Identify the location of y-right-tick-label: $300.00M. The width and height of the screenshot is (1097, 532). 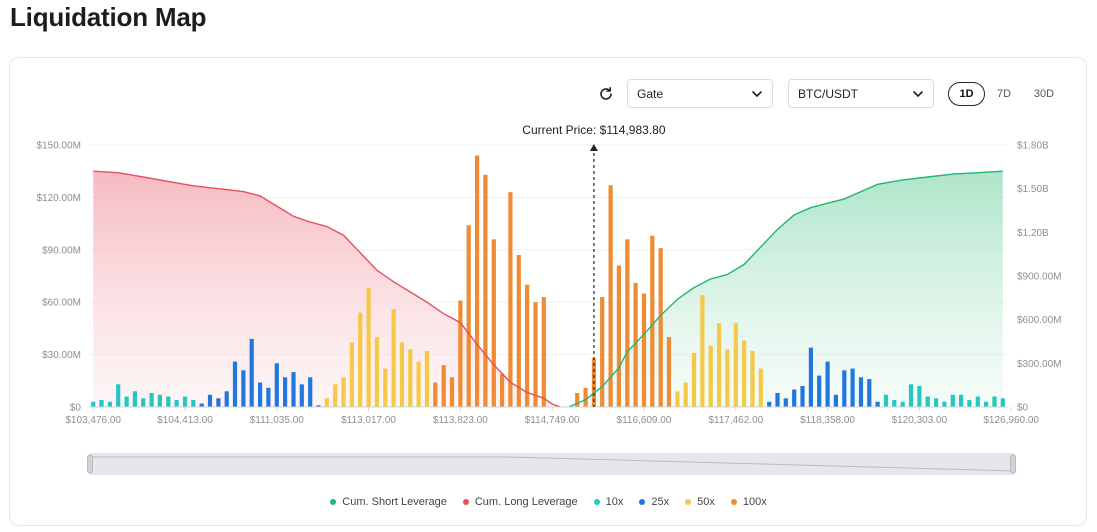
(1039, 364).